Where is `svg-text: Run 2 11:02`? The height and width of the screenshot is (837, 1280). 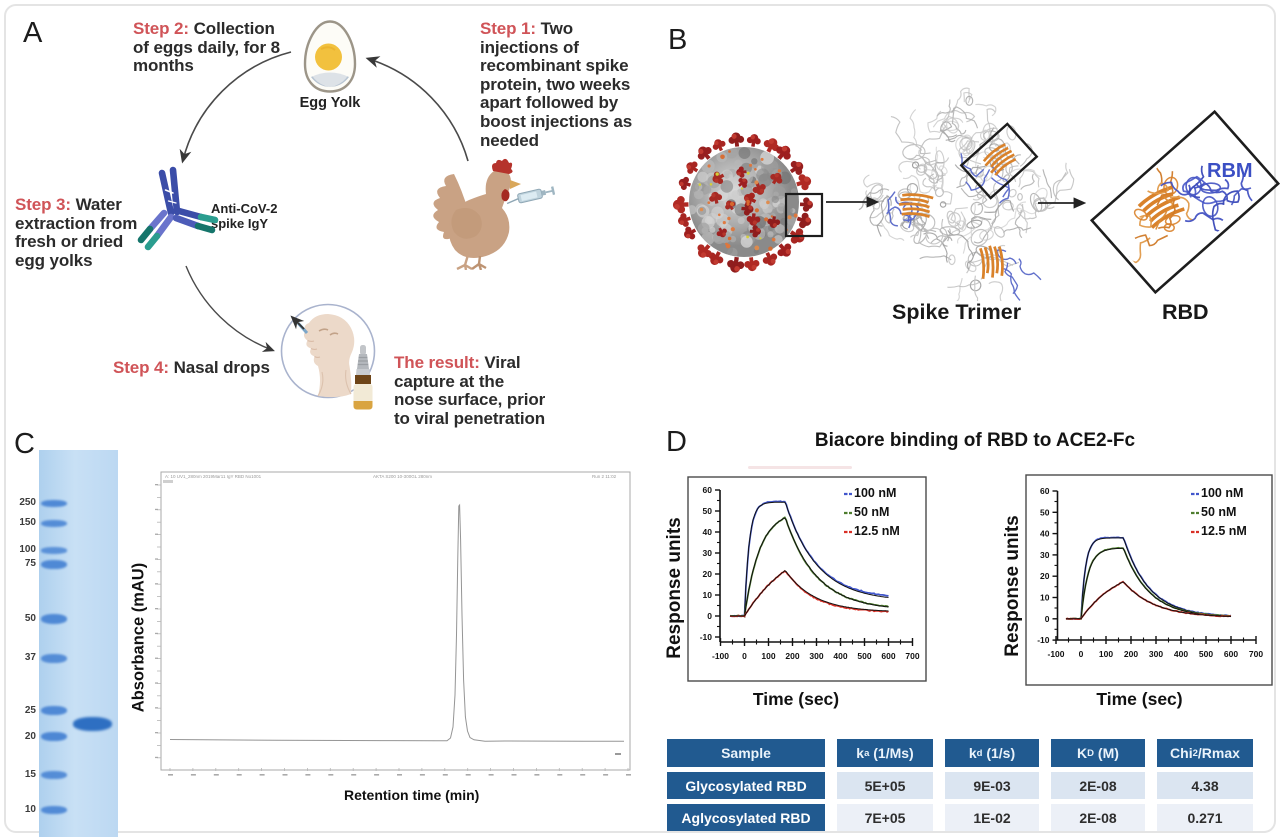
svg-text: Run 2 11:02 is located at coordinates (604, 476).